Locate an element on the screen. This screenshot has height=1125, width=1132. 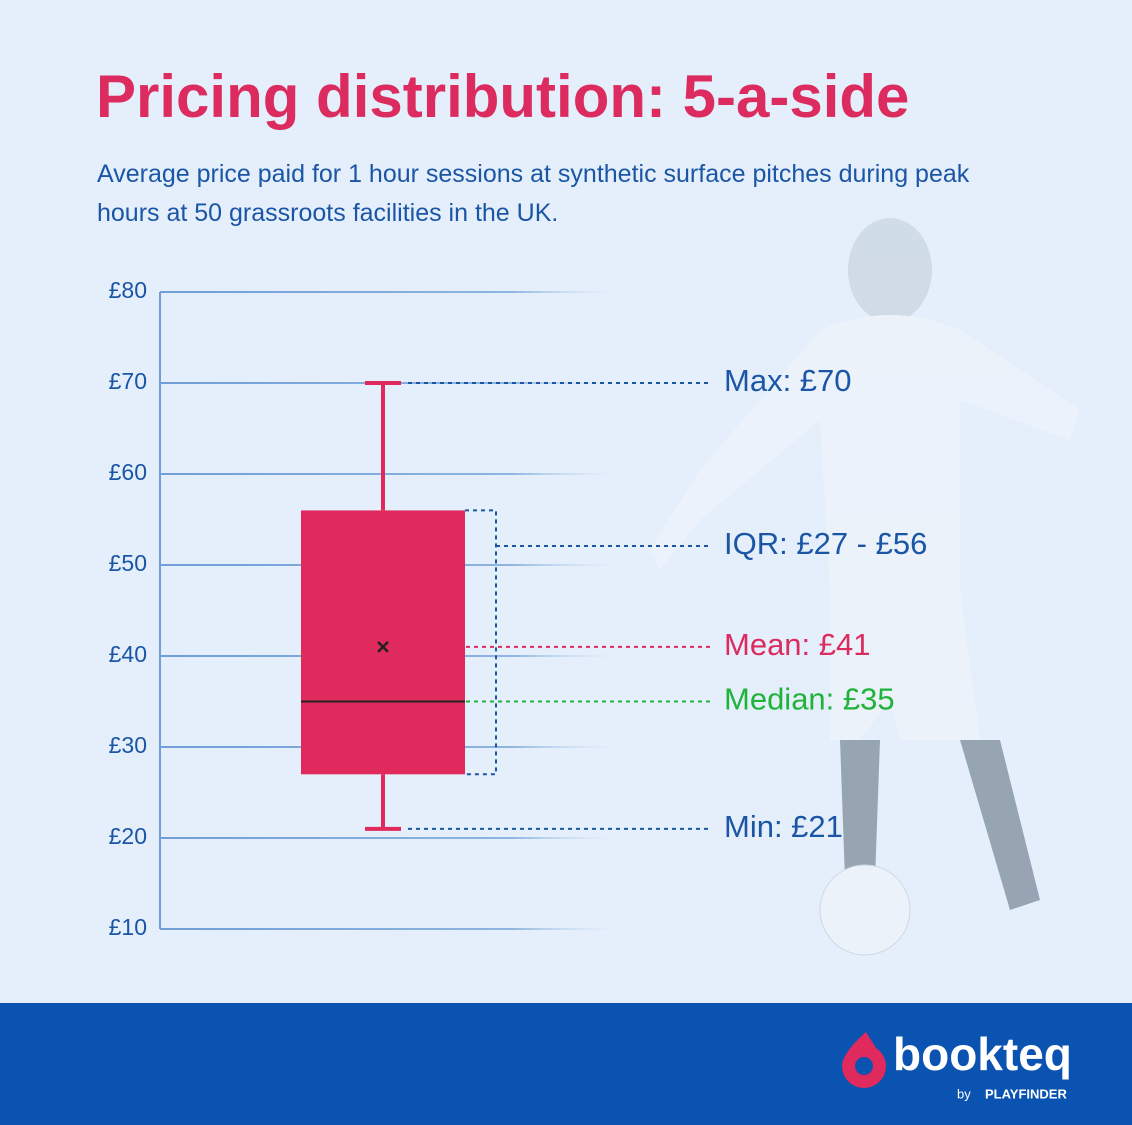
box is located at coordinates (383, 642).